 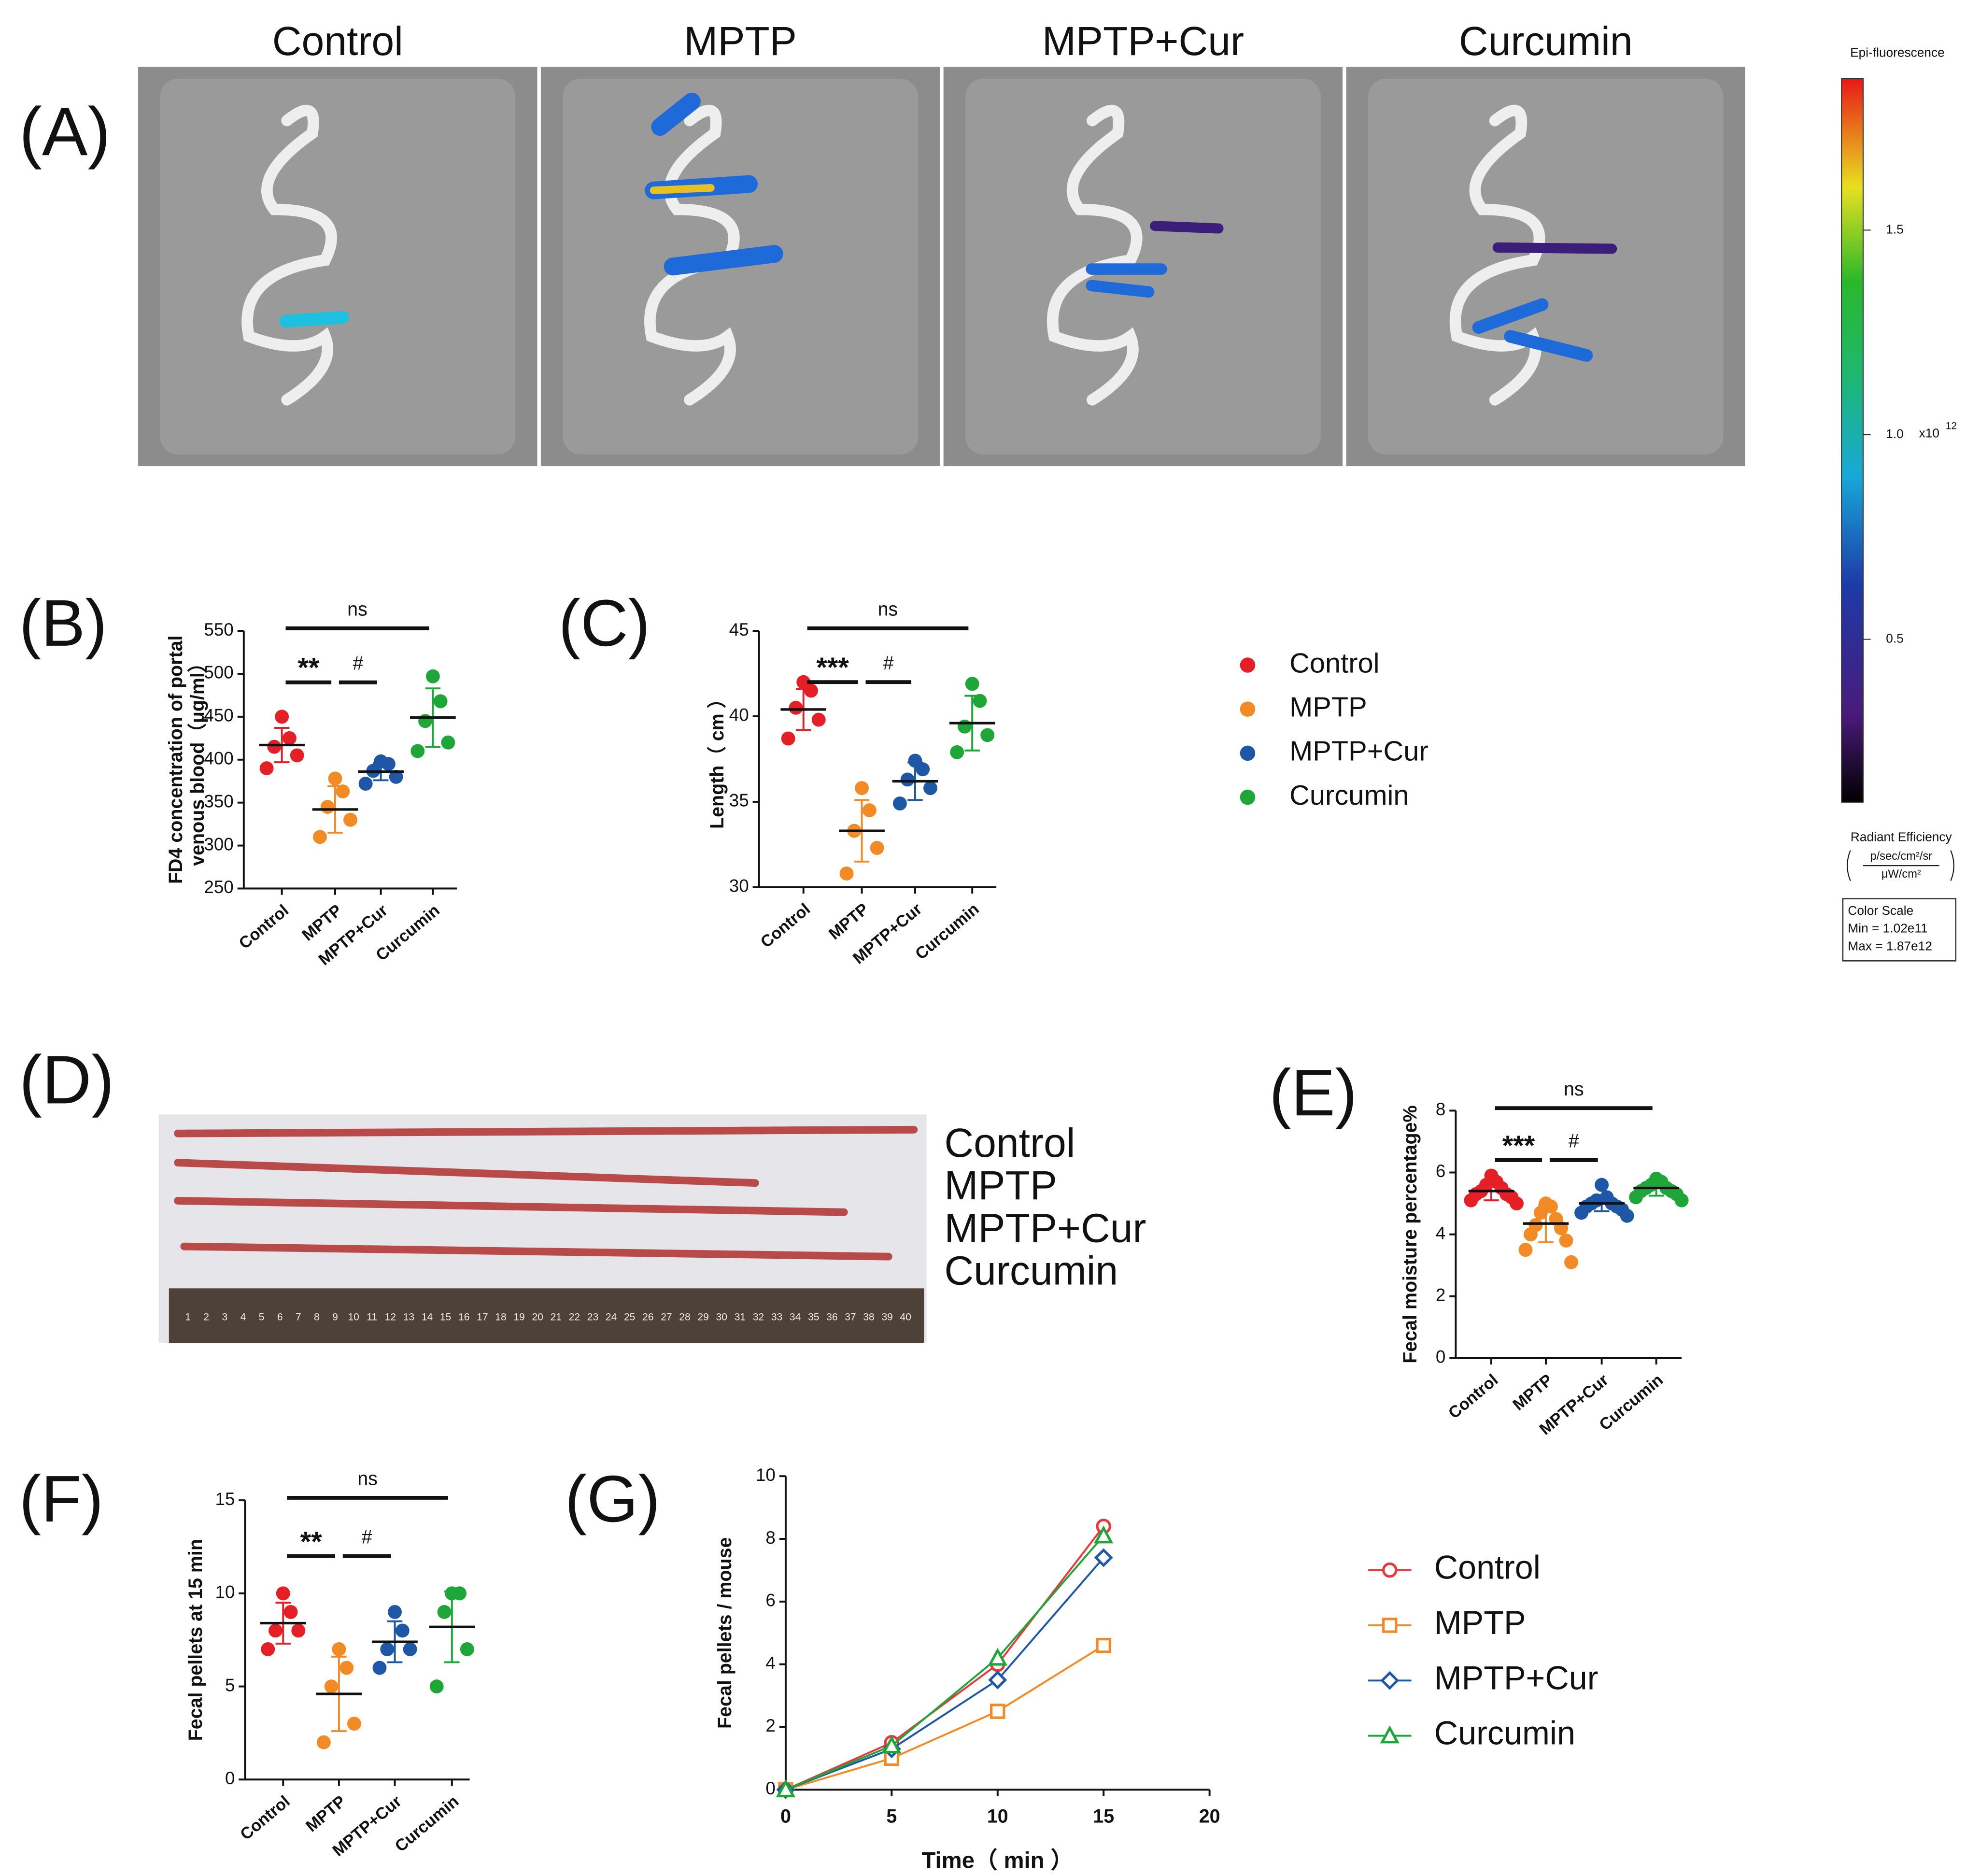 I want to click on y-tick-label: 400, so click(x=218, y=759).